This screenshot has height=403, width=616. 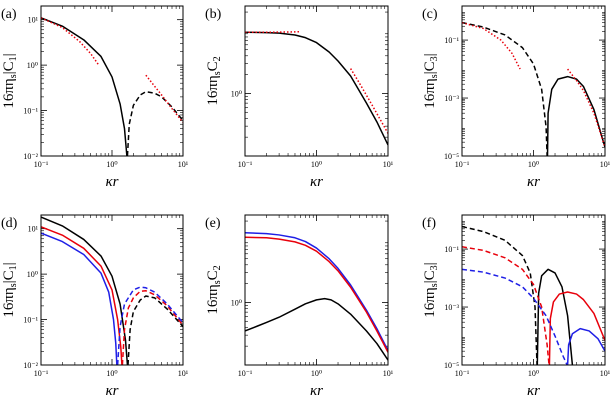 What do you see at coordinates (9, 14) in the screenshot?
I see `panel-label: (a)` at bounding box center [9, 14].